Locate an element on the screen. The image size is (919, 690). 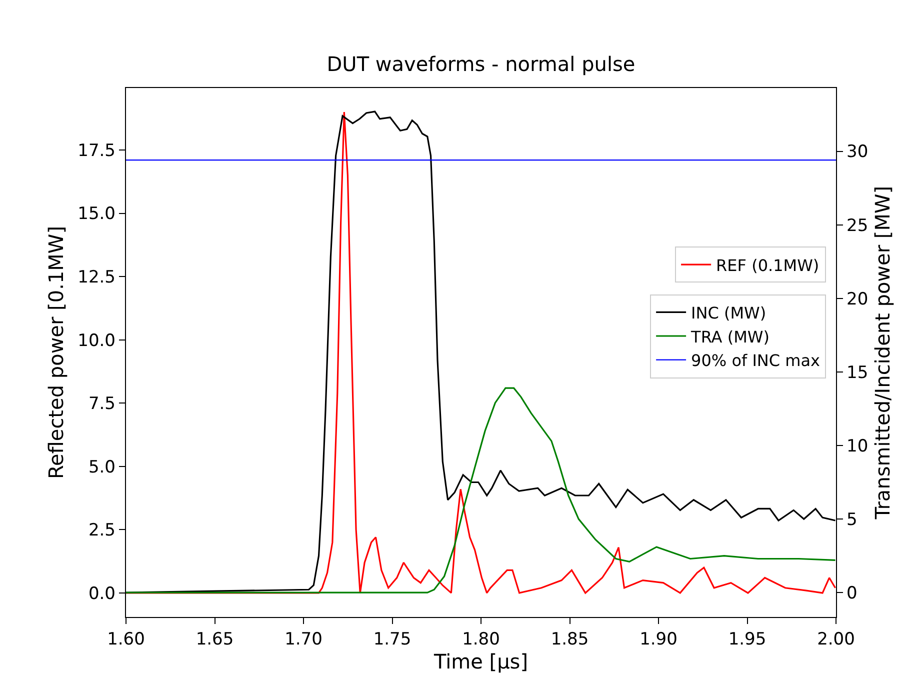
legend-label: 90% of INC max is located at coordinates (755, 360).